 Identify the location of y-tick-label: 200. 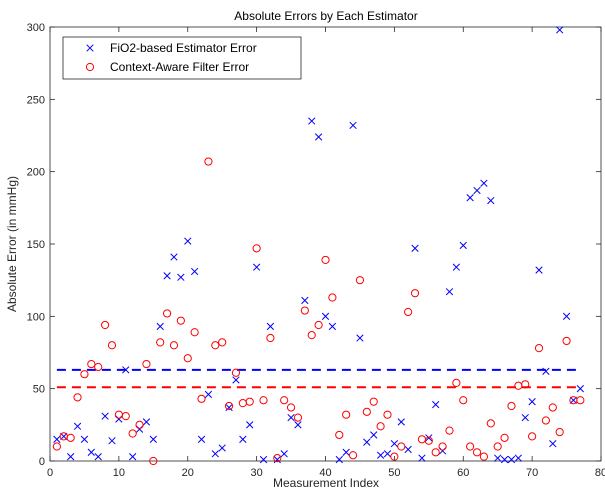
(36, 173).